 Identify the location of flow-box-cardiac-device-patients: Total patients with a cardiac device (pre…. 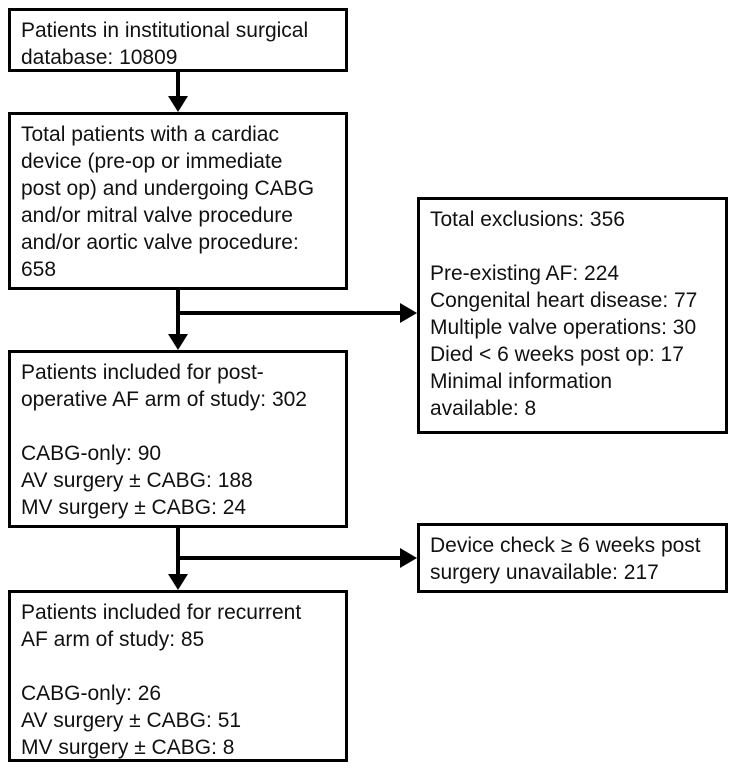
(178, 201).